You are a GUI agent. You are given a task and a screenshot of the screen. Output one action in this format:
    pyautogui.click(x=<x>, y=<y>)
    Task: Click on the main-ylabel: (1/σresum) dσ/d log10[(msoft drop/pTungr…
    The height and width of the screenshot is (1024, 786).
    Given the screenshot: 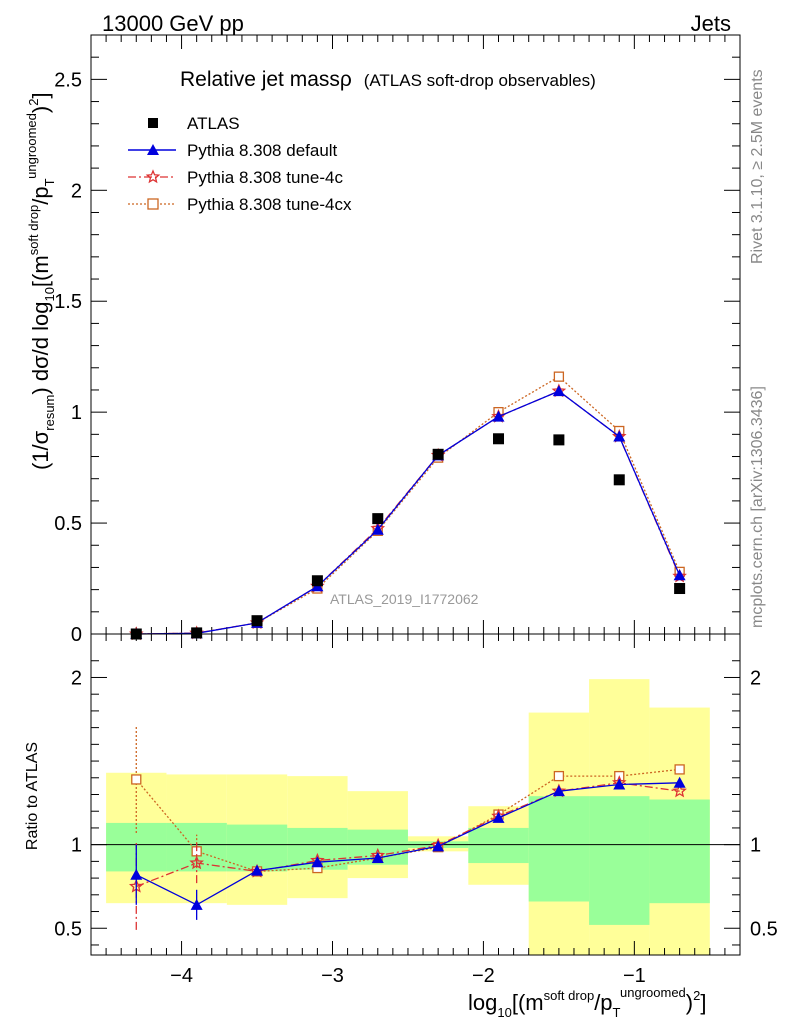 What is the action you would take?
    pyautogui.click(x=40, y=281)
    